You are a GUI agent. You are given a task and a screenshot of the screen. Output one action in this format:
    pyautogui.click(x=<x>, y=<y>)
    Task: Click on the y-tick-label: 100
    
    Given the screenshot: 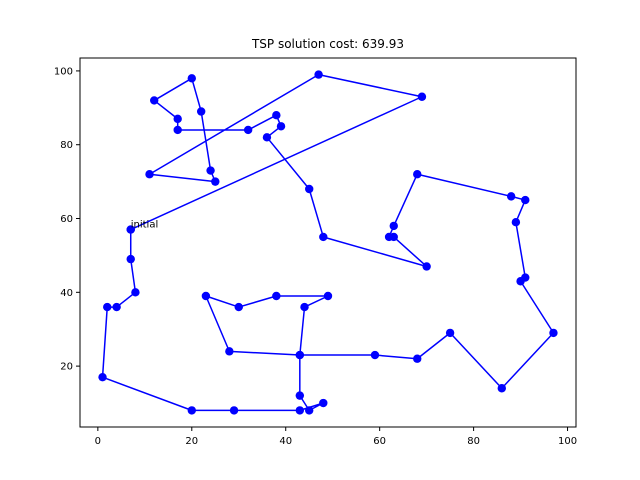 What is the action you would take?
    pyautogui.click(x=63, y=71)
    